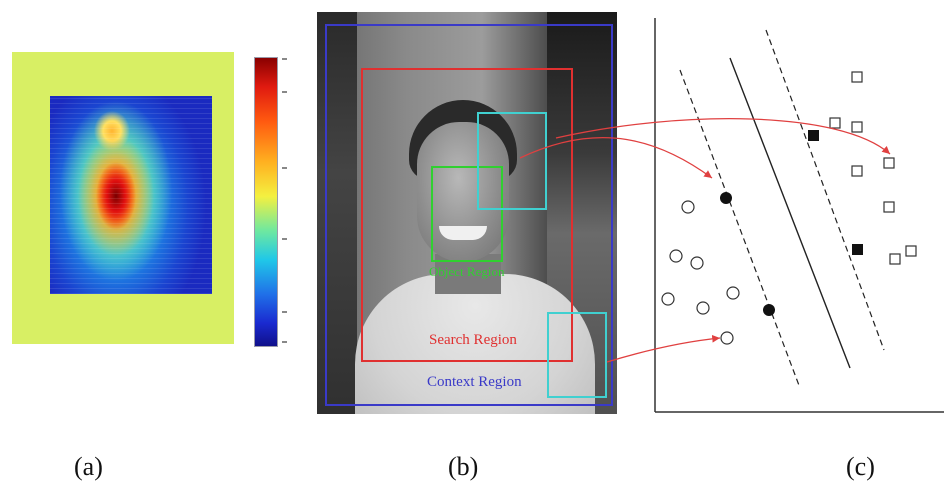 The image size is (947, 486). What do you see at coordinates (663, 348) in the screenshot?
I see `negative-patch-arrow` at bounding box center [663, 348].